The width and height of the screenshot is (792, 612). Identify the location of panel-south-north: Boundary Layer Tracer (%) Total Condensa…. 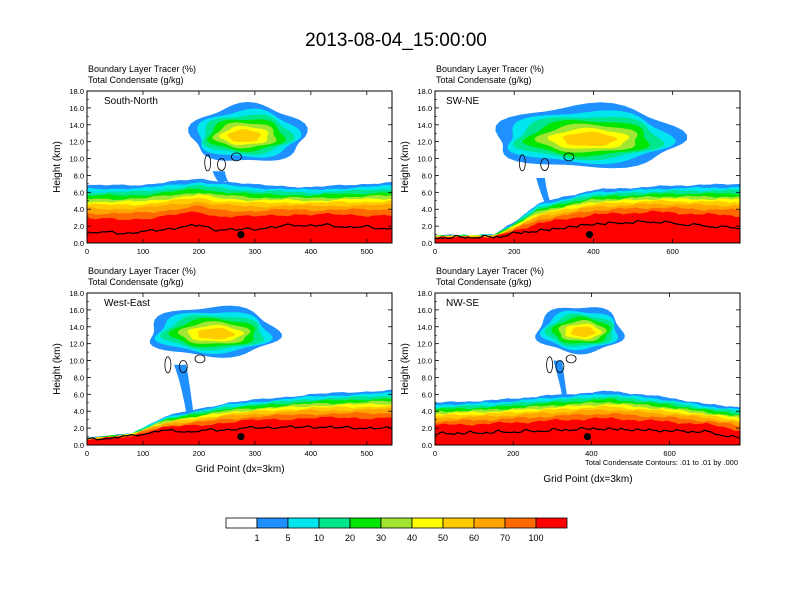
(222, 160).